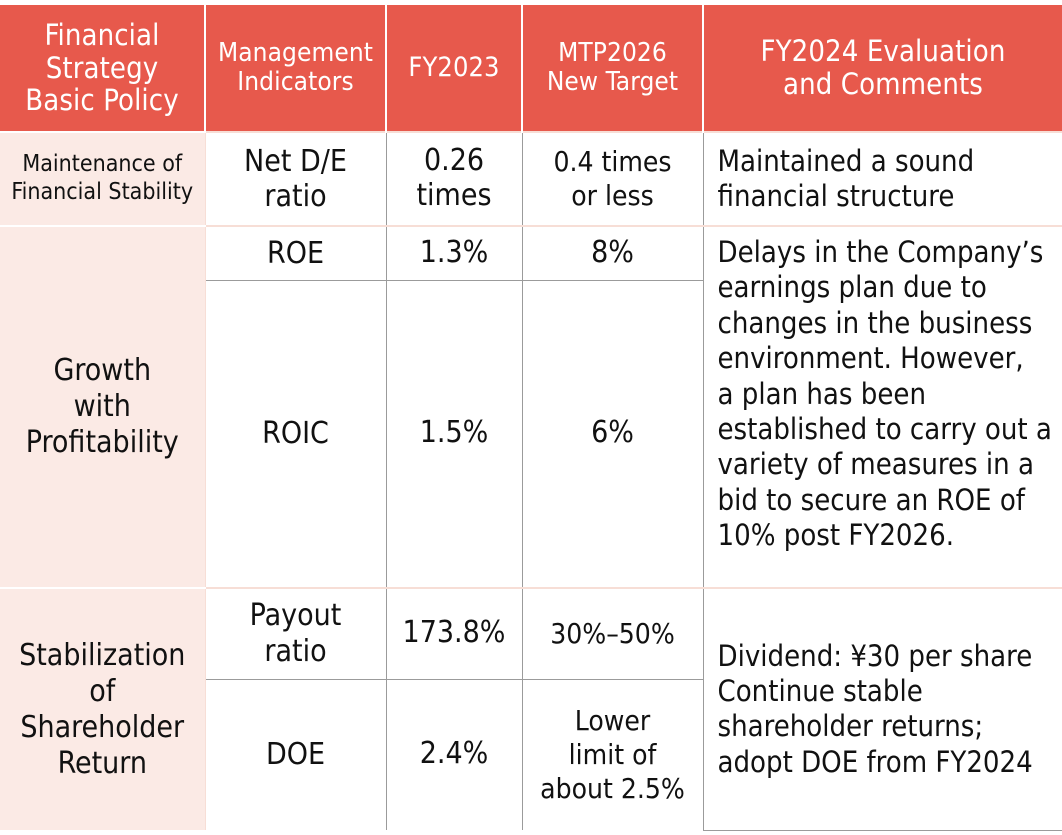 This screenshot has width=1062, height=835. Describe the element at coordinates (102, 164) in the screenshot. I see `policy-line: Maintenance of` at that location.